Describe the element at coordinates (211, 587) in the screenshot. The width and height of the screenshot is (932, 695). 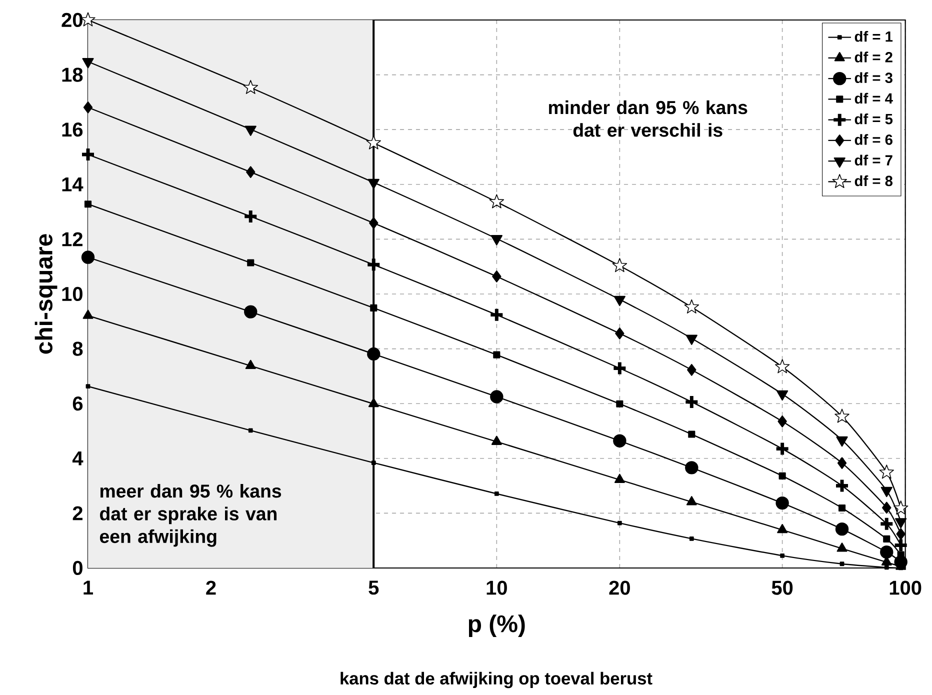
I see `x-tick-label: 2` at that location.